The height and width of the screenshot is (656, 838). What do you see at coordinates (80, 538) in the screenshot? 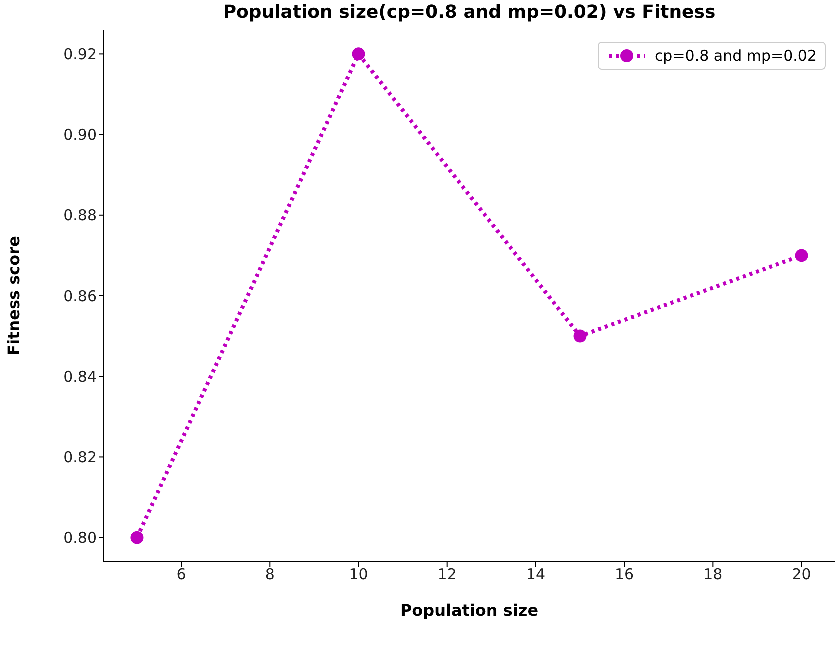
I see `y-tick-label: 0.80` at bounding box center [80, 538].